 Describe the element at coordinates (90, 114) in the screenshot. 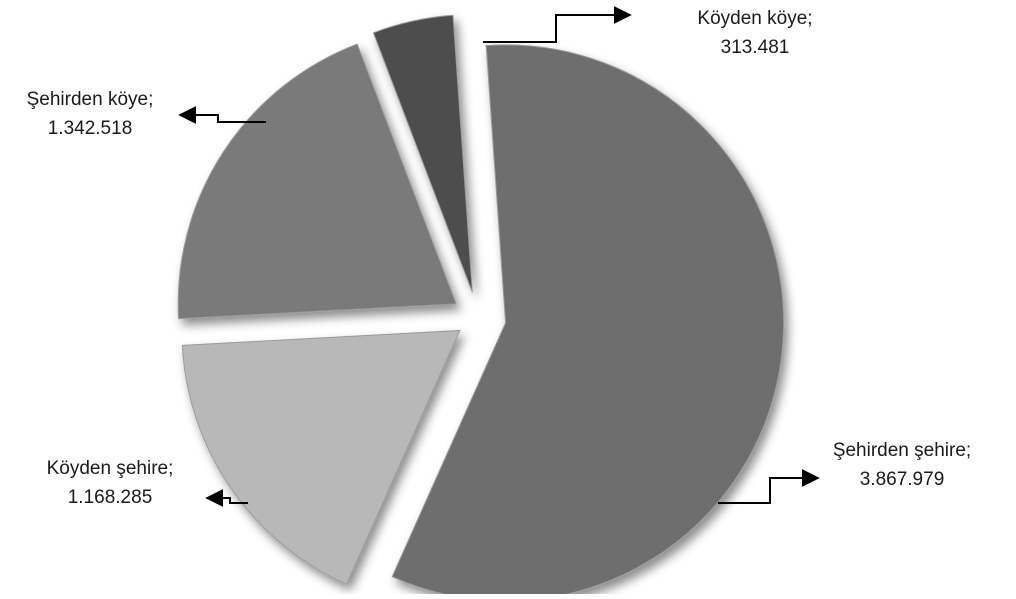

I see `data-label-sehirden-koye: Şehirden köye; 1.342.518` at that location.